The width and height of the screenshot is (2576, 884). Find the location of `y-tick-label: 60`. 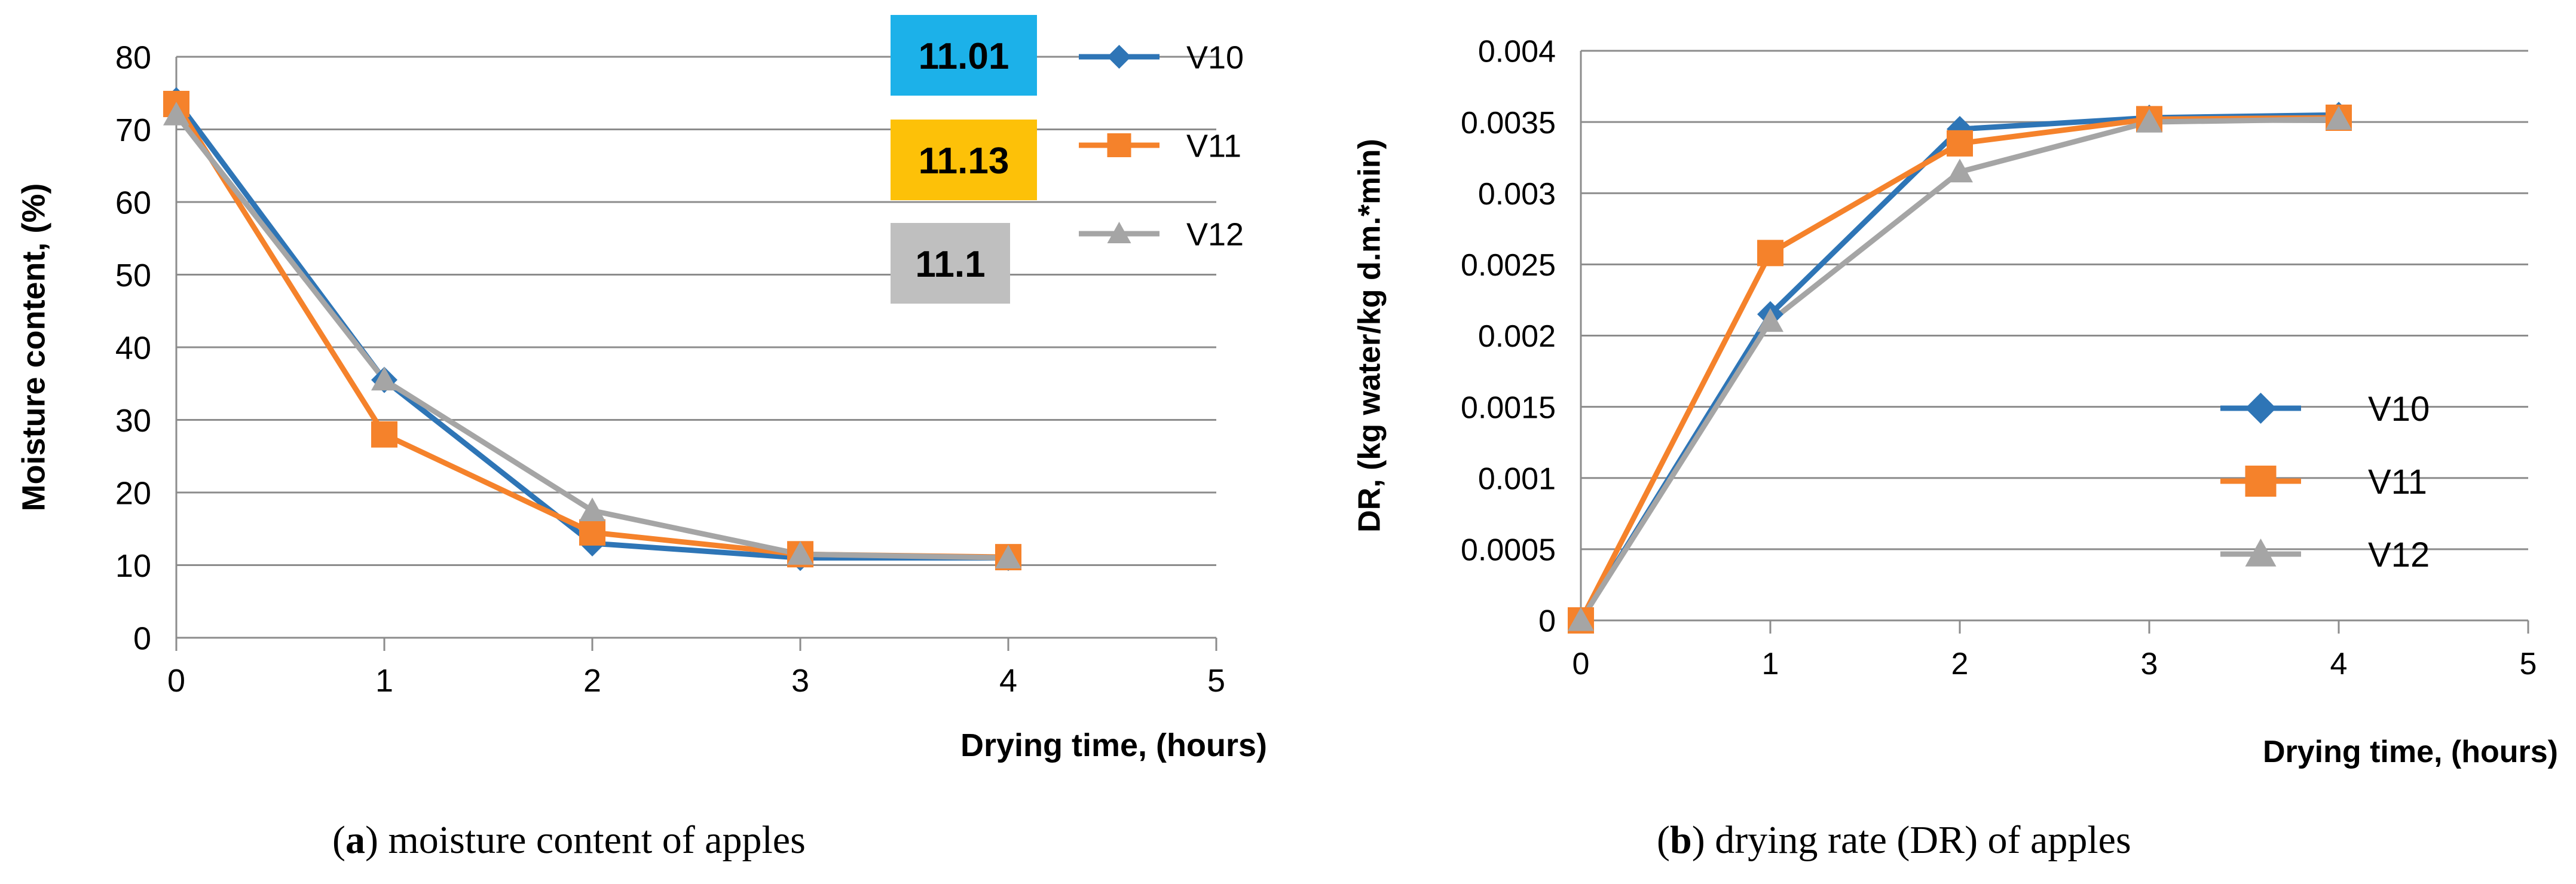

y-tick-label: 60 is located at coordinates (133, 203).